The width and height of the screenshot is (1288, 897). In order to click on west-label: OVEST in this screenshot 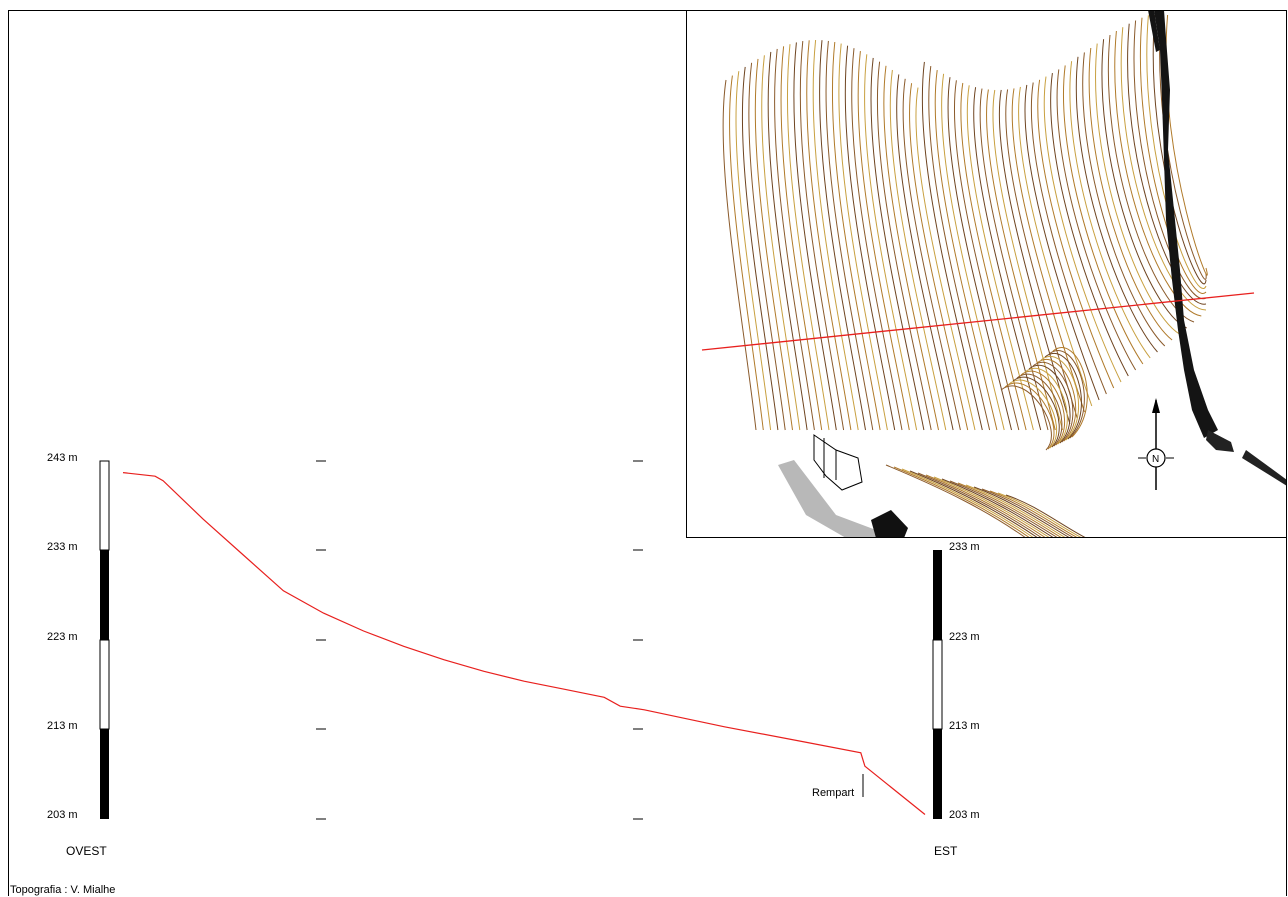, I will do `click(86, 851)`.